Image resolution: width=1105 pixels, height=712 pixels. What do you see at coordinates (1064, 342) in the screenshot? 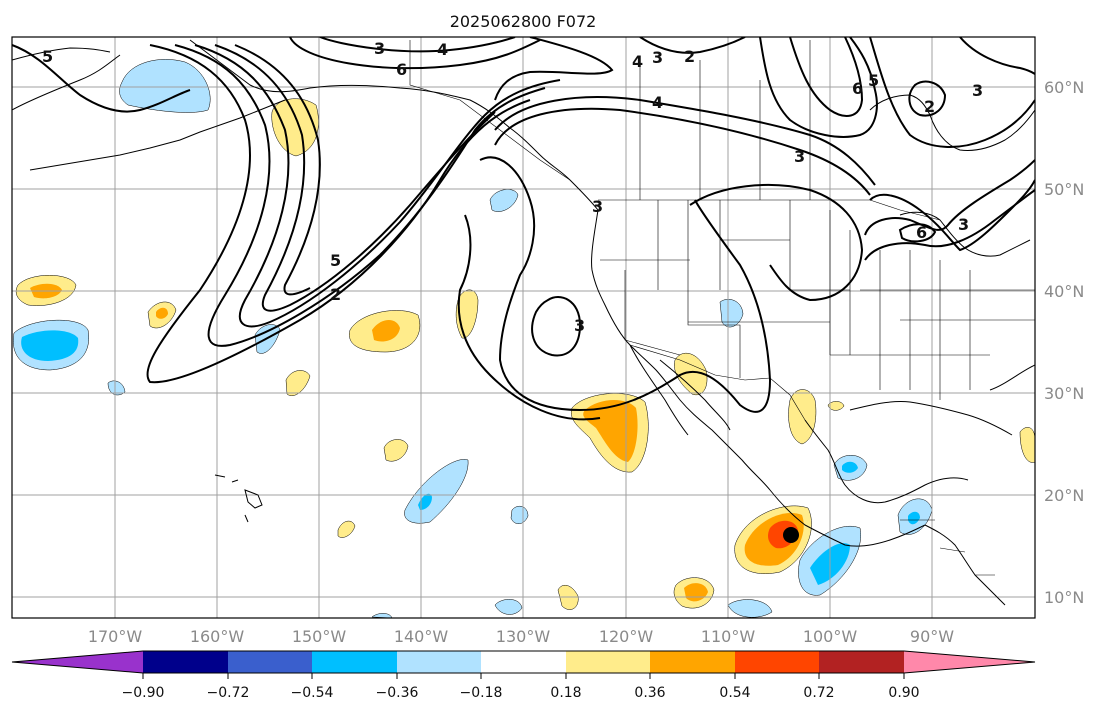
I see `latitude-axis: 60°N 50°N 40°N 30°N 20°N 10°N` at bounding box center [1064, 342].